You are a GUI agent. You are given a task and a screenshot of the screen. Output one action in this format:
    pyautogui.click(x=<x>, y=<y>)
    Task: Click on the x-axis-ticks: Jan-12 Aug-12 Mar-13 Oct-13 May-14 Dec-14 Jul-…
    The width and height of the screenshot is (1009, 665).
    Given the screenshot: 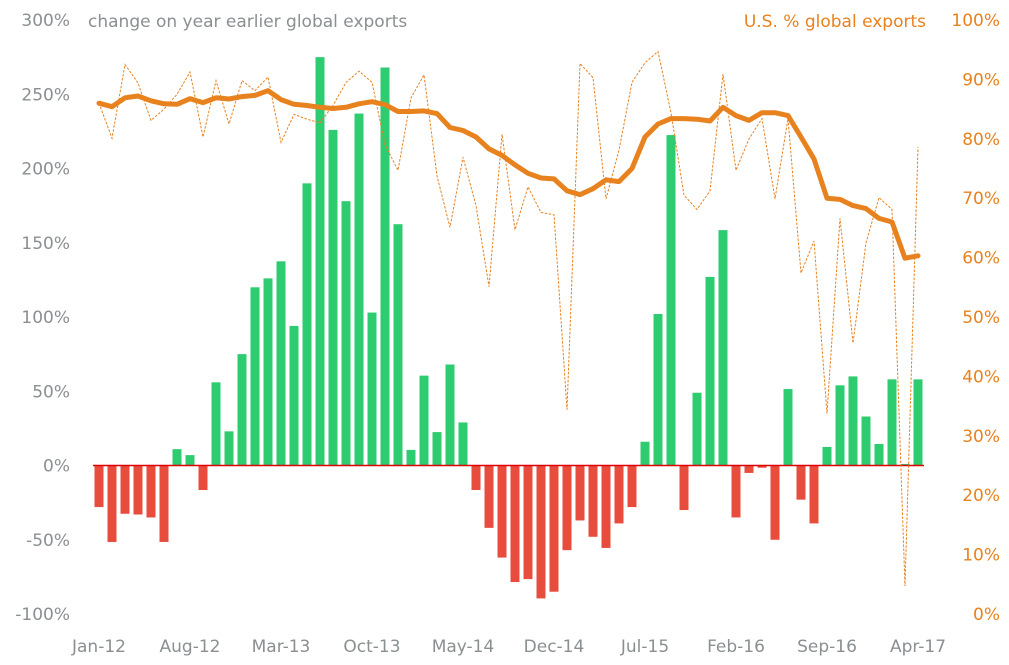 What is the action you would take?
    pyautogui.click(x=508, y=647)
    